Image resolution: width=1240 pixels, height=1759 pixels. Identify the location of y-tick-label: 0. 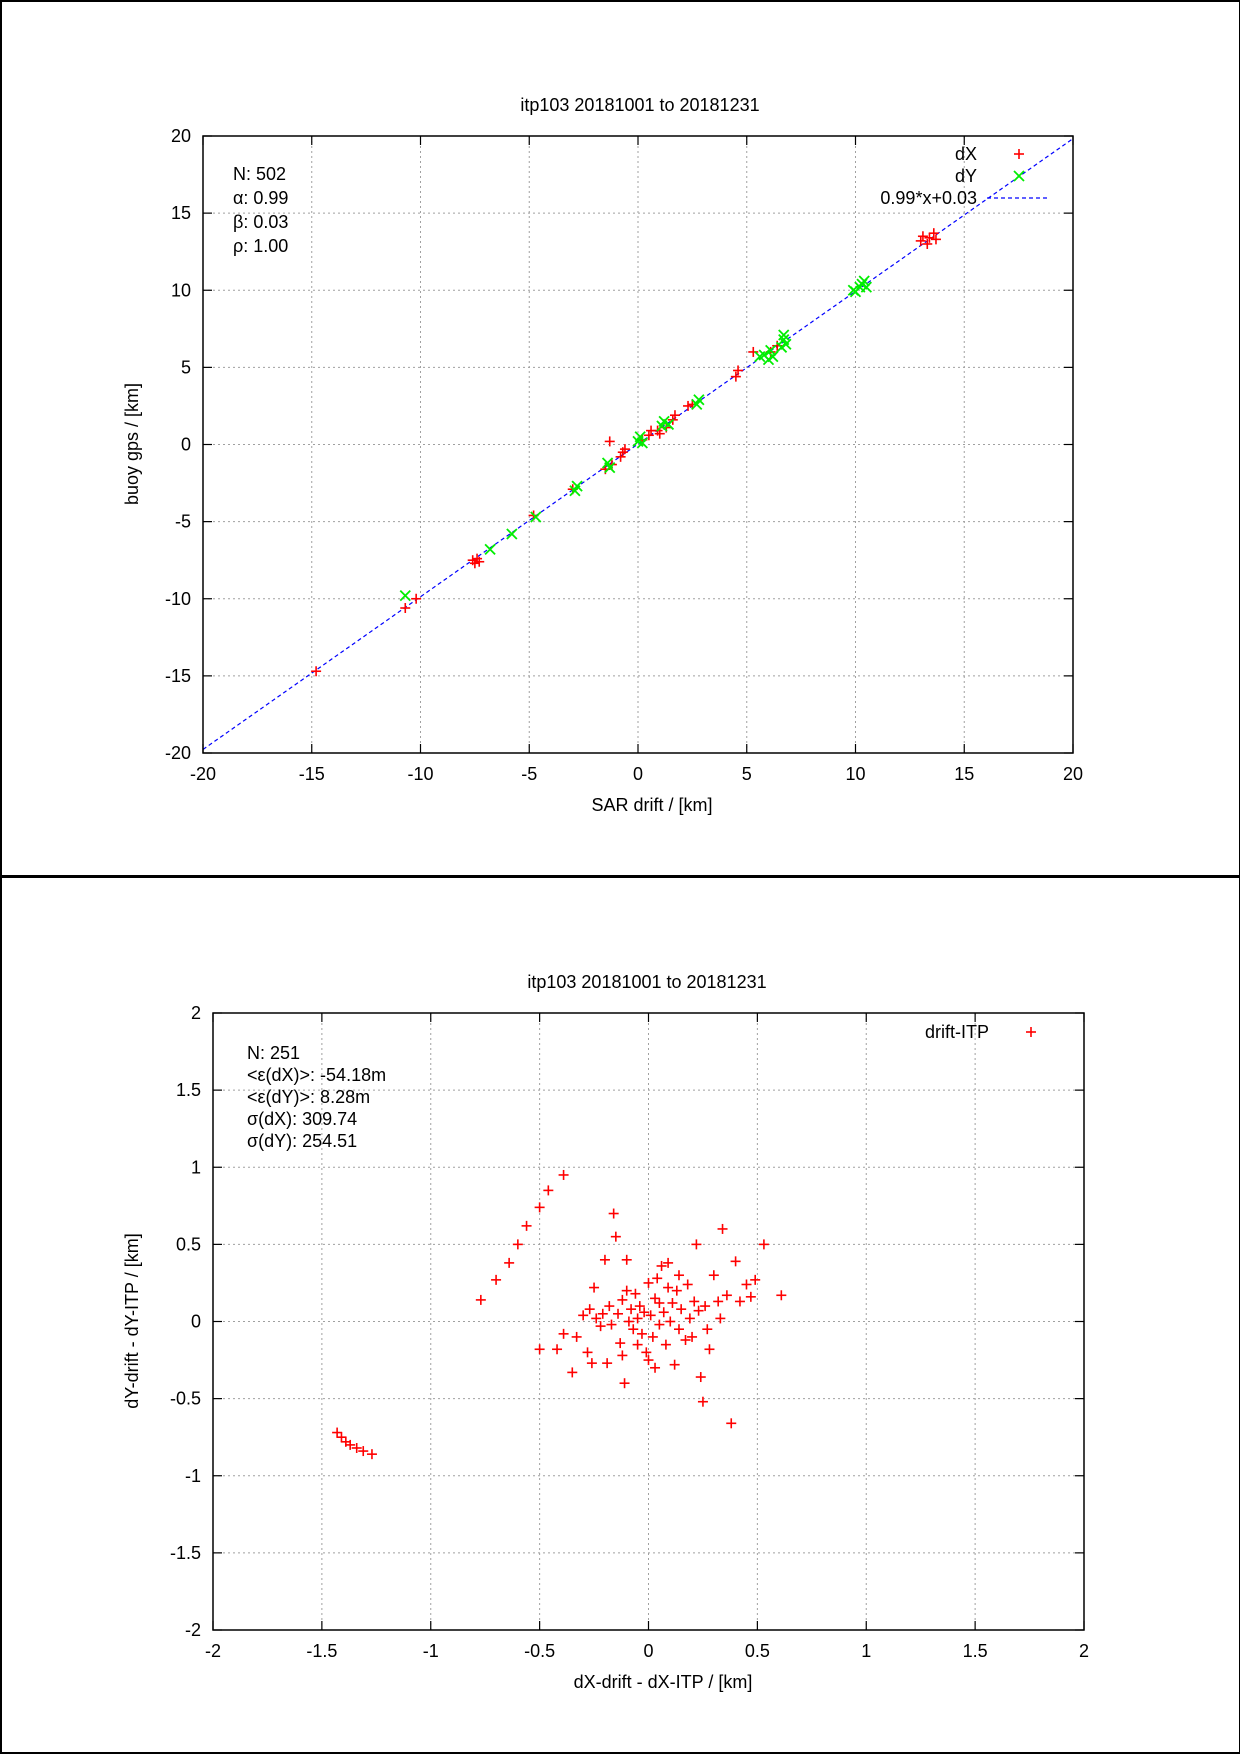
(196, 1322).